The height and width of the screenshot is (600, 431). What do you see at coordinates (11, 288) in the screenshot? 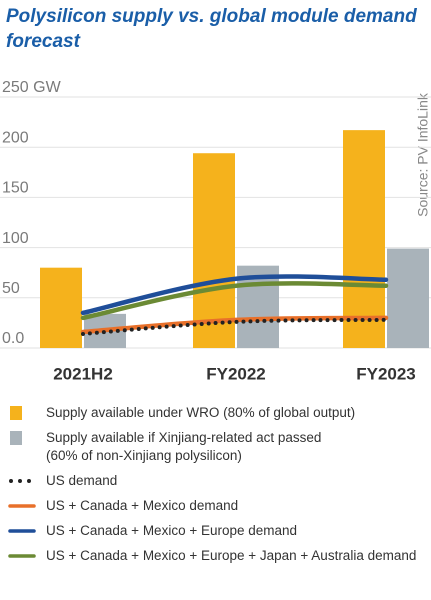
I see `y-tick-label: 50` at bounding box center [11, 288].